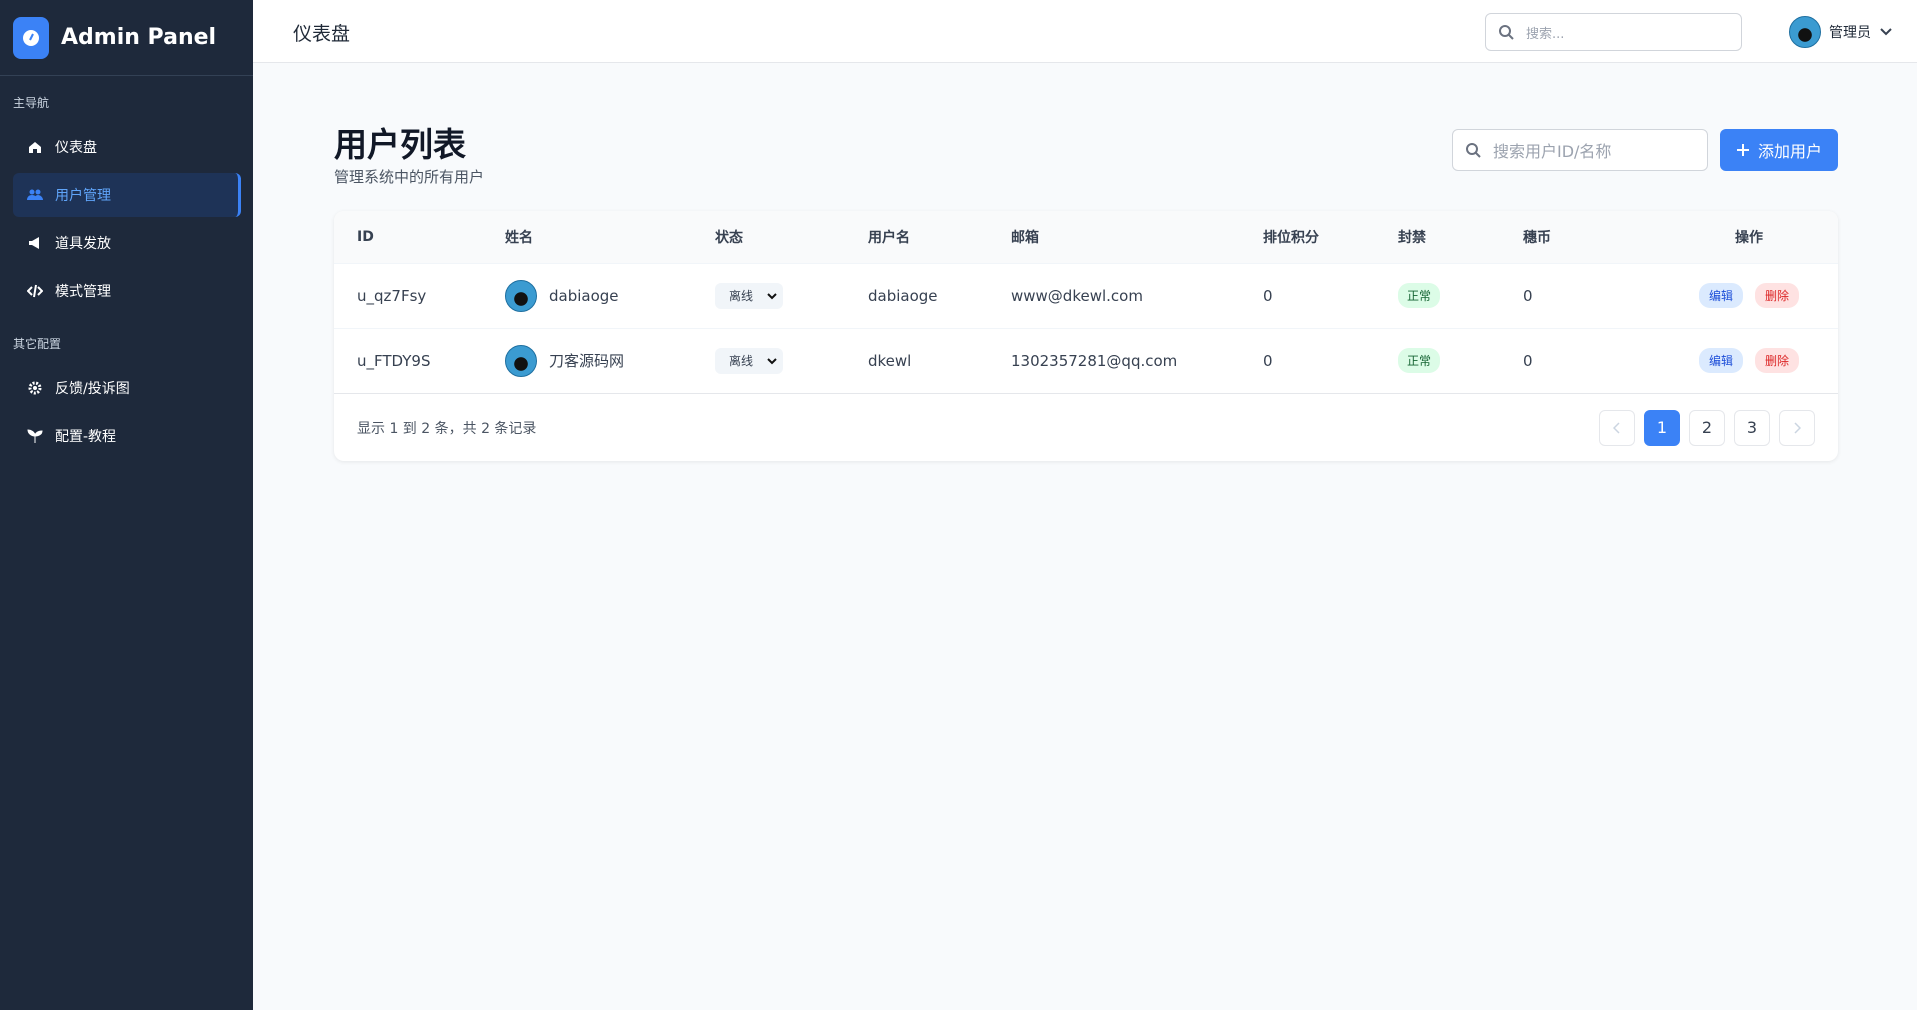 The width and height of the screenshot is (1917, 1010). What do you see at coordinates (31, 103) in the screenshot?
I see `nav-section-title: 主导航` at bounding box center [31, 103].